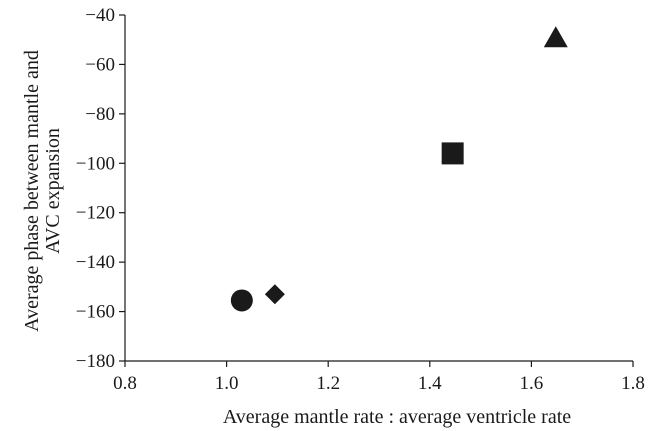 The image size is (666, 431). What do you see at coordinates (95, 312) in the screenshot?
I see `y-tick-label: −160` at bounding box center [95, 312].